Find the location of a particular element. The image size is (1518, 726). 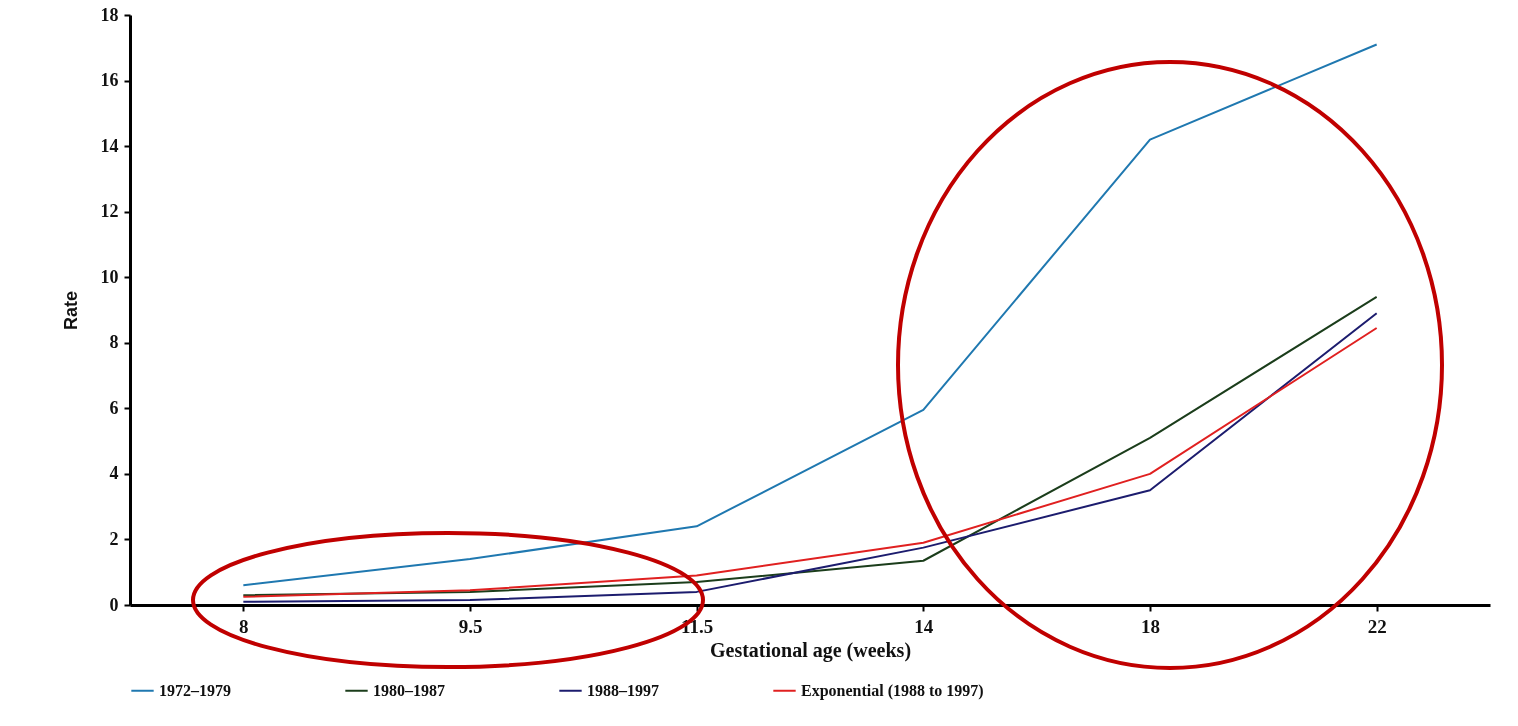

x-tick-label: 8 is located at coordinates (244, 626).